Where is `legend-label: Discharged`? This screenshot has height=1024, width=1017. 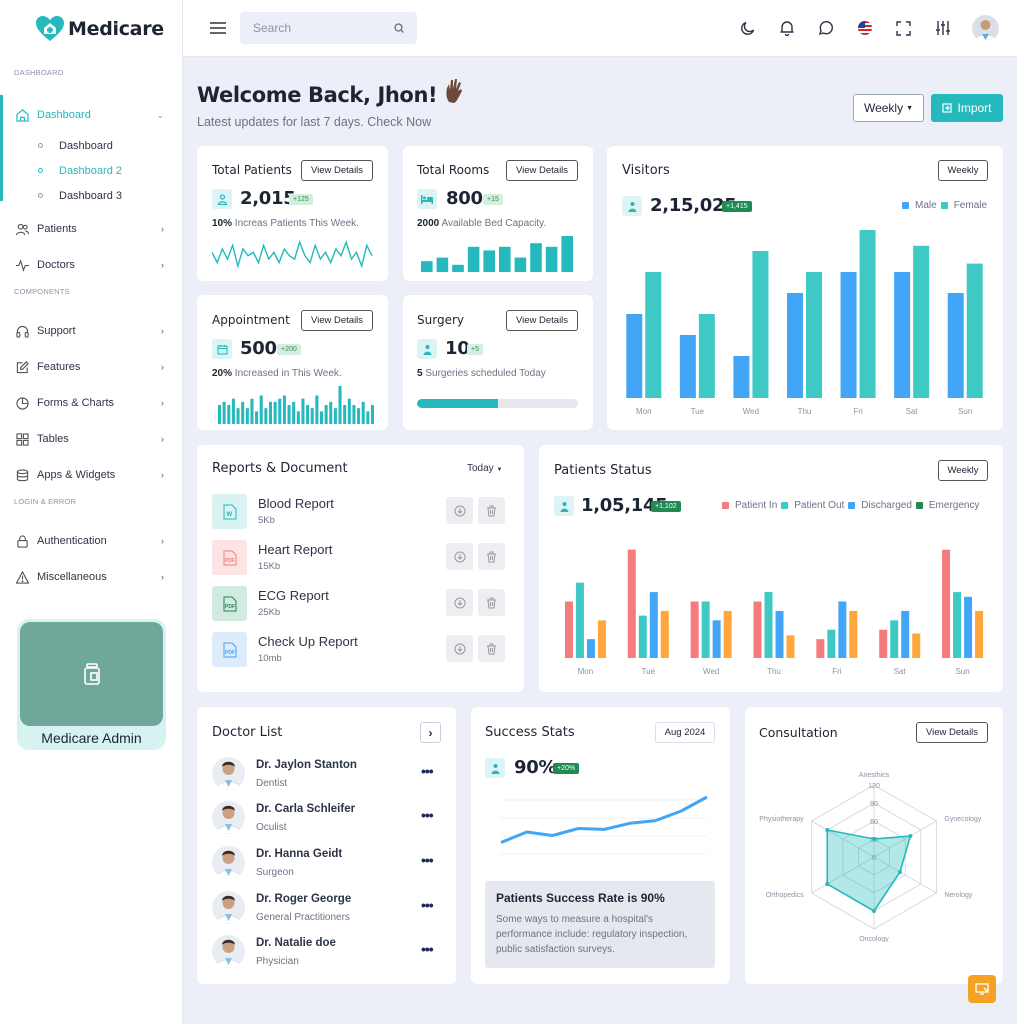 legend-label: Discharged is located at coordinates (886, 505).